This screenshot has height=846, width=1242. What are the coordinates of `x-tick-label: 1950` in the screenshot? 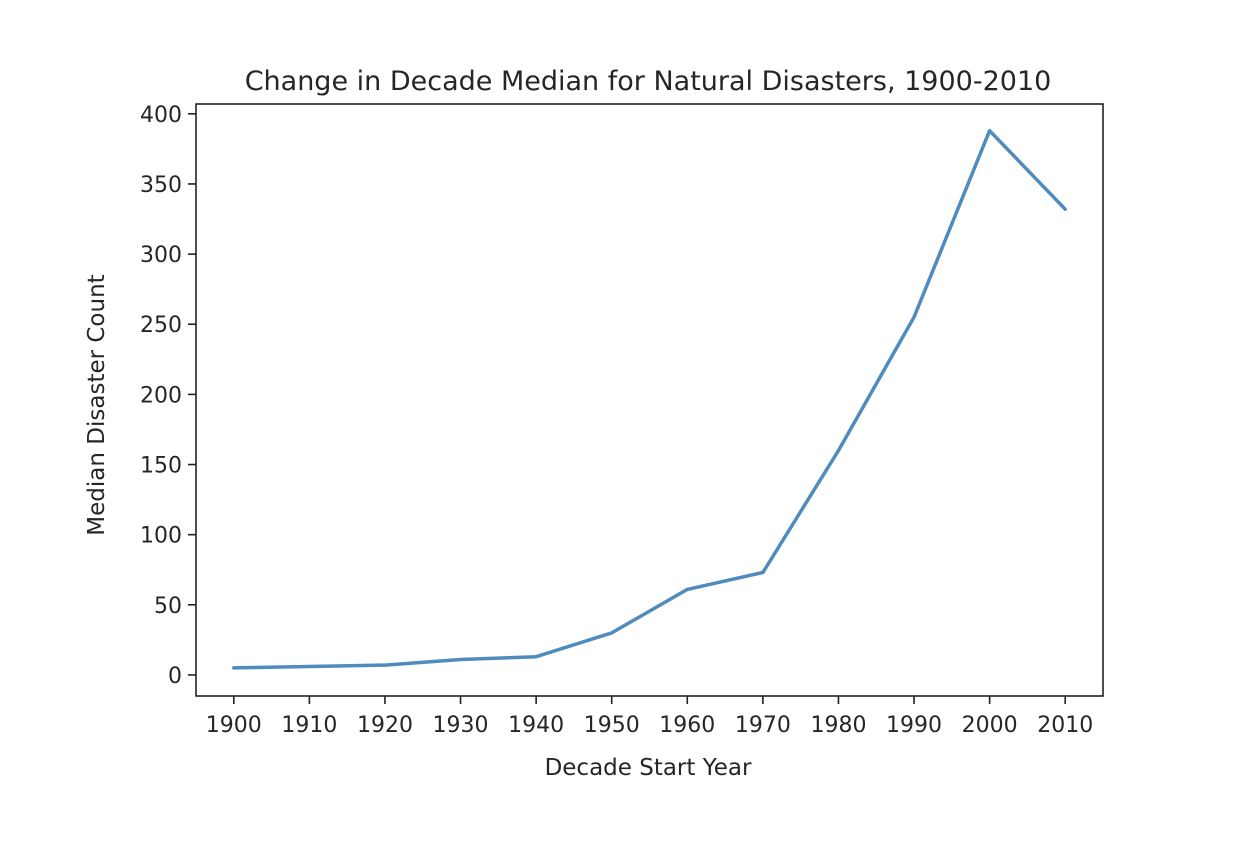 It's located at (612, 725).